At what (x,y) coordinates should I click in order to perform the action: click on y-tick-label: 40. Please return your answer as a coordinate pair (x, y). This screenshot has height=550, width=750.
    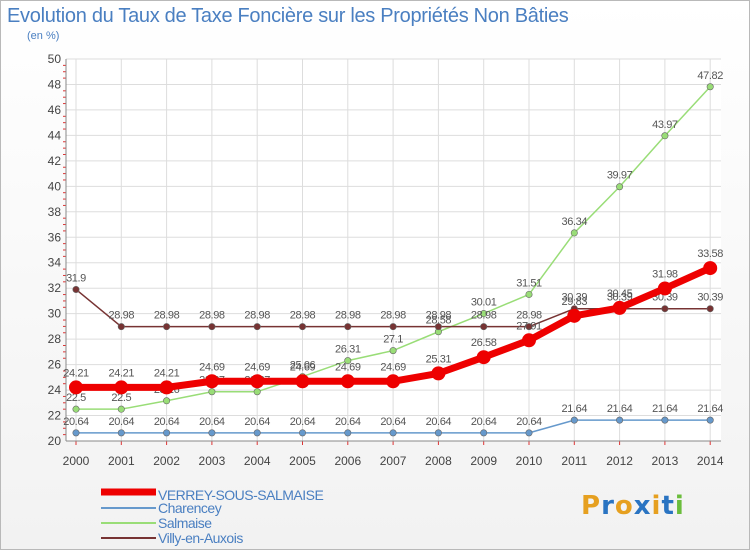
    Looking at the image, I should click on (55, 186).